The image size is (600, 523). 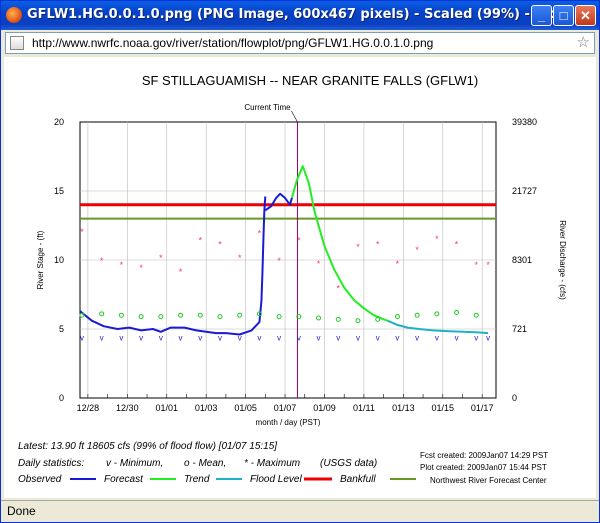 What do you see at coordinates (21, 511) in the screenshot?
I see `status-text: Done` at bounding box center [21, 511].